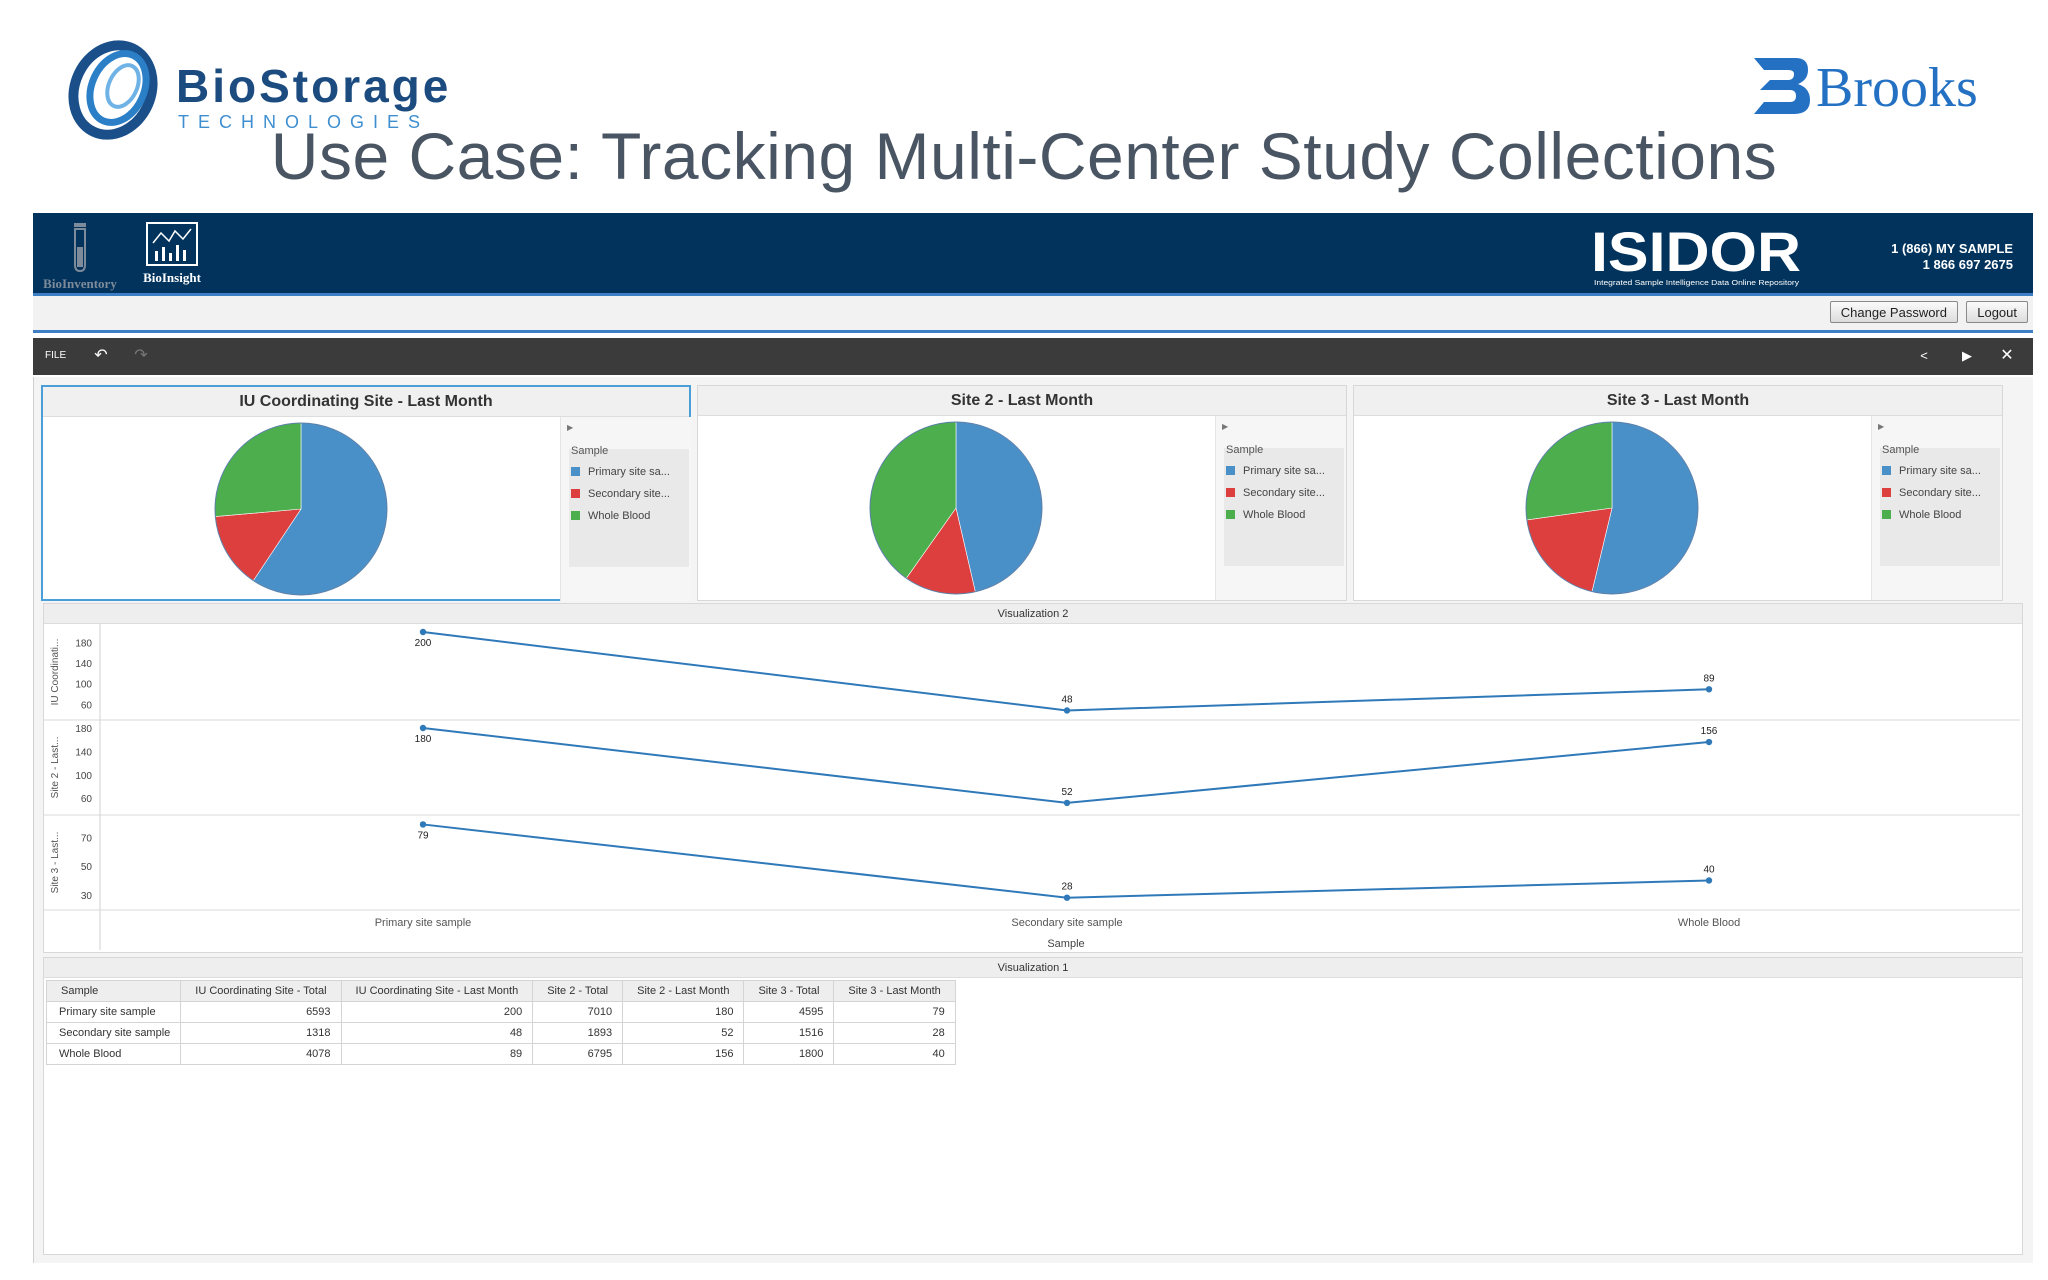 Image resolution: width=2048 pixels, height=1280 pixels. I want to click on table-cell: 1893, so click(578, 1033).